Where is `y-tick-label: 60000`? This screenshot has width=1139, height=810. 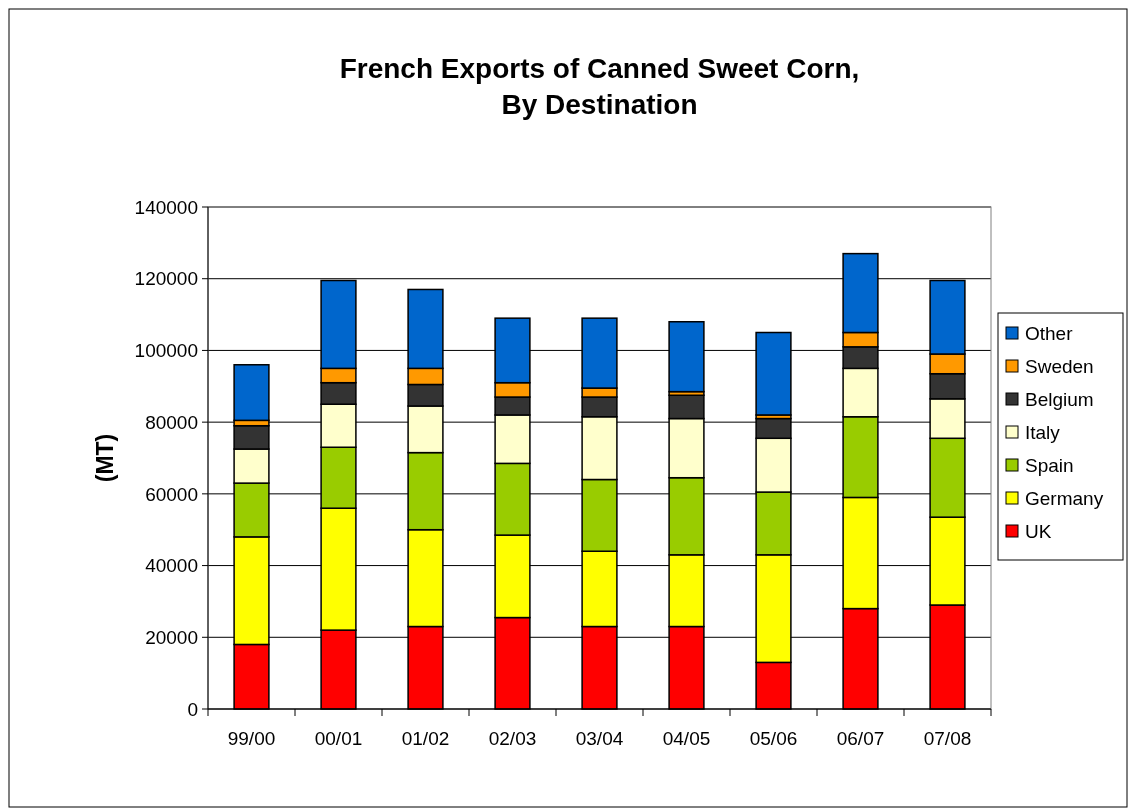
y-tick-label: 60000 is located at coordinates (171, 494).